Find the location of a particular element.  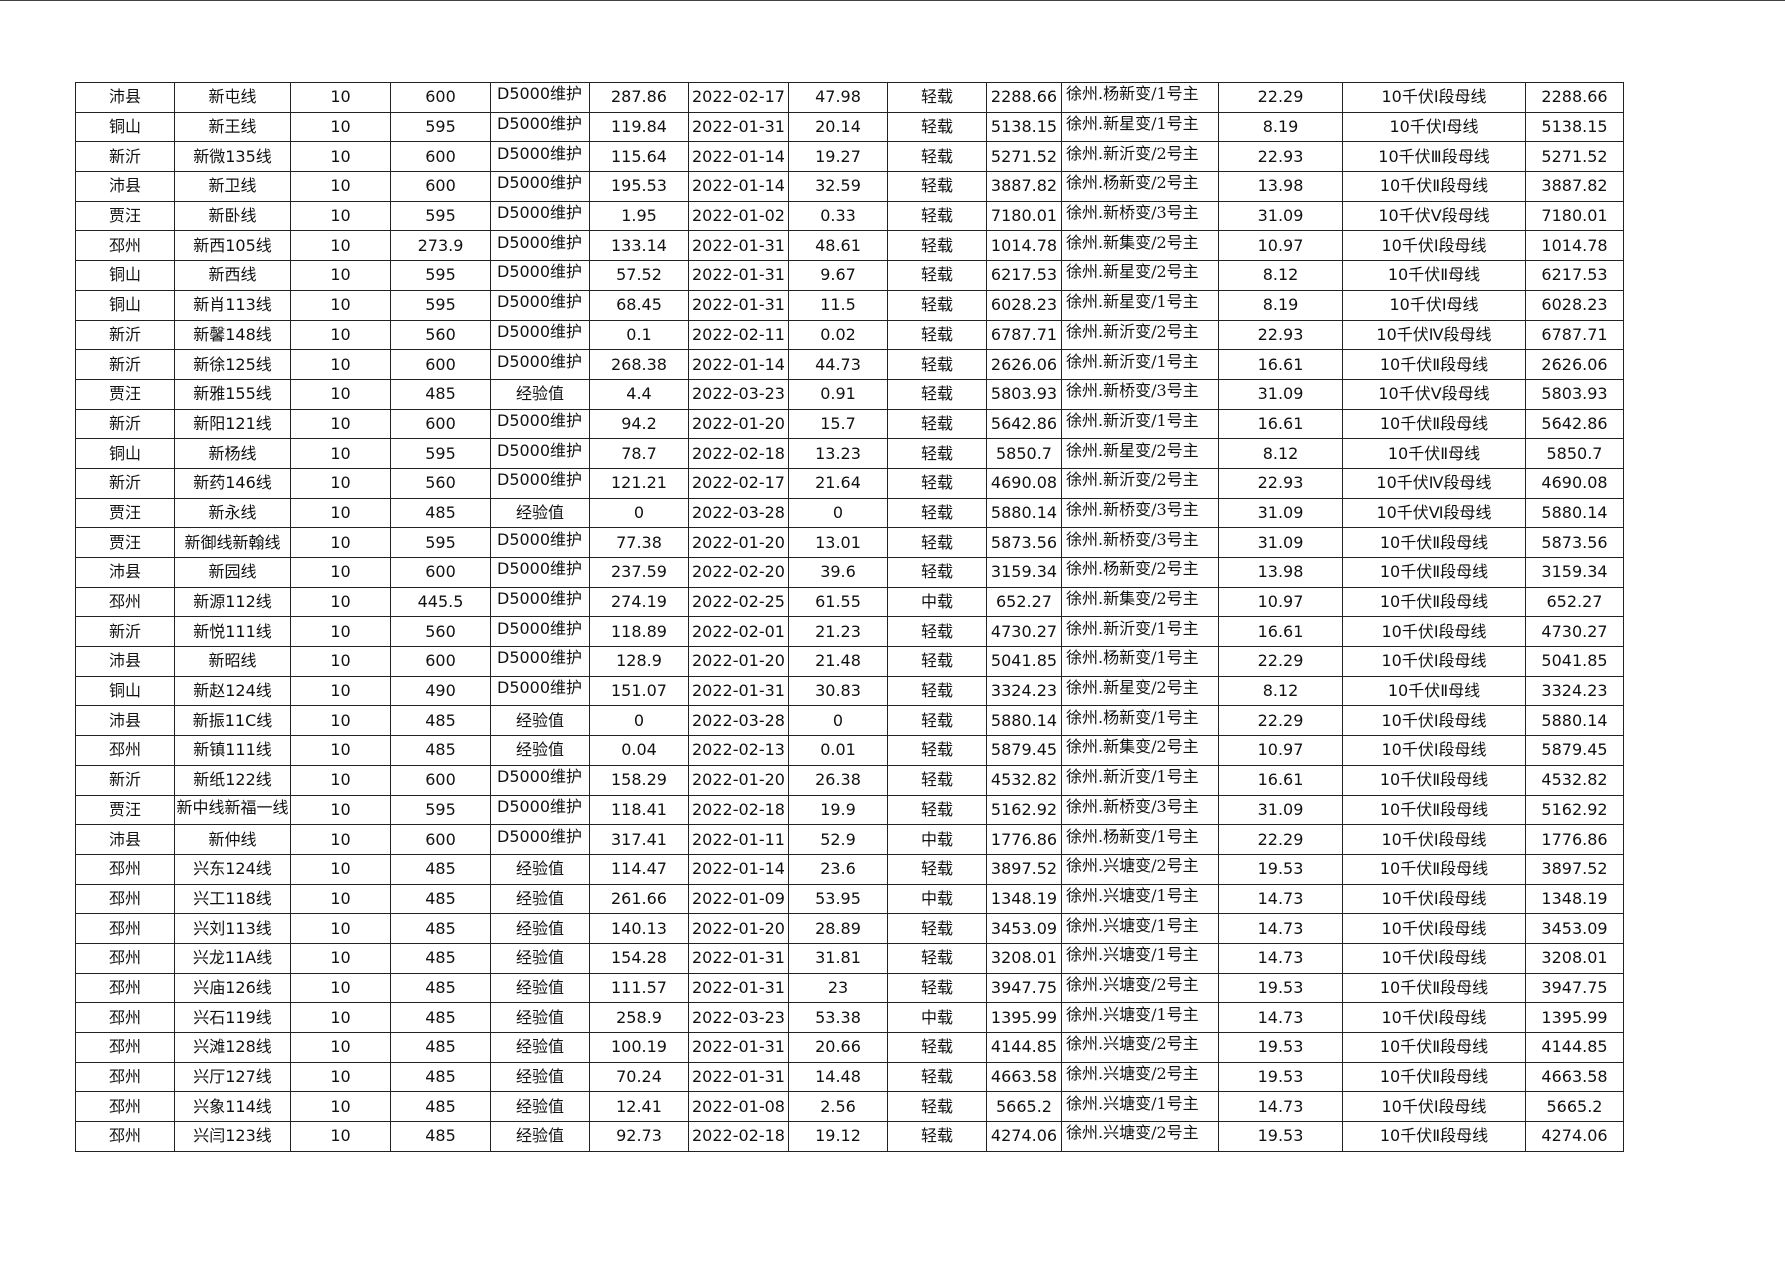

margin-total-text: 6217.53 is located at coordinates (1574, 275).